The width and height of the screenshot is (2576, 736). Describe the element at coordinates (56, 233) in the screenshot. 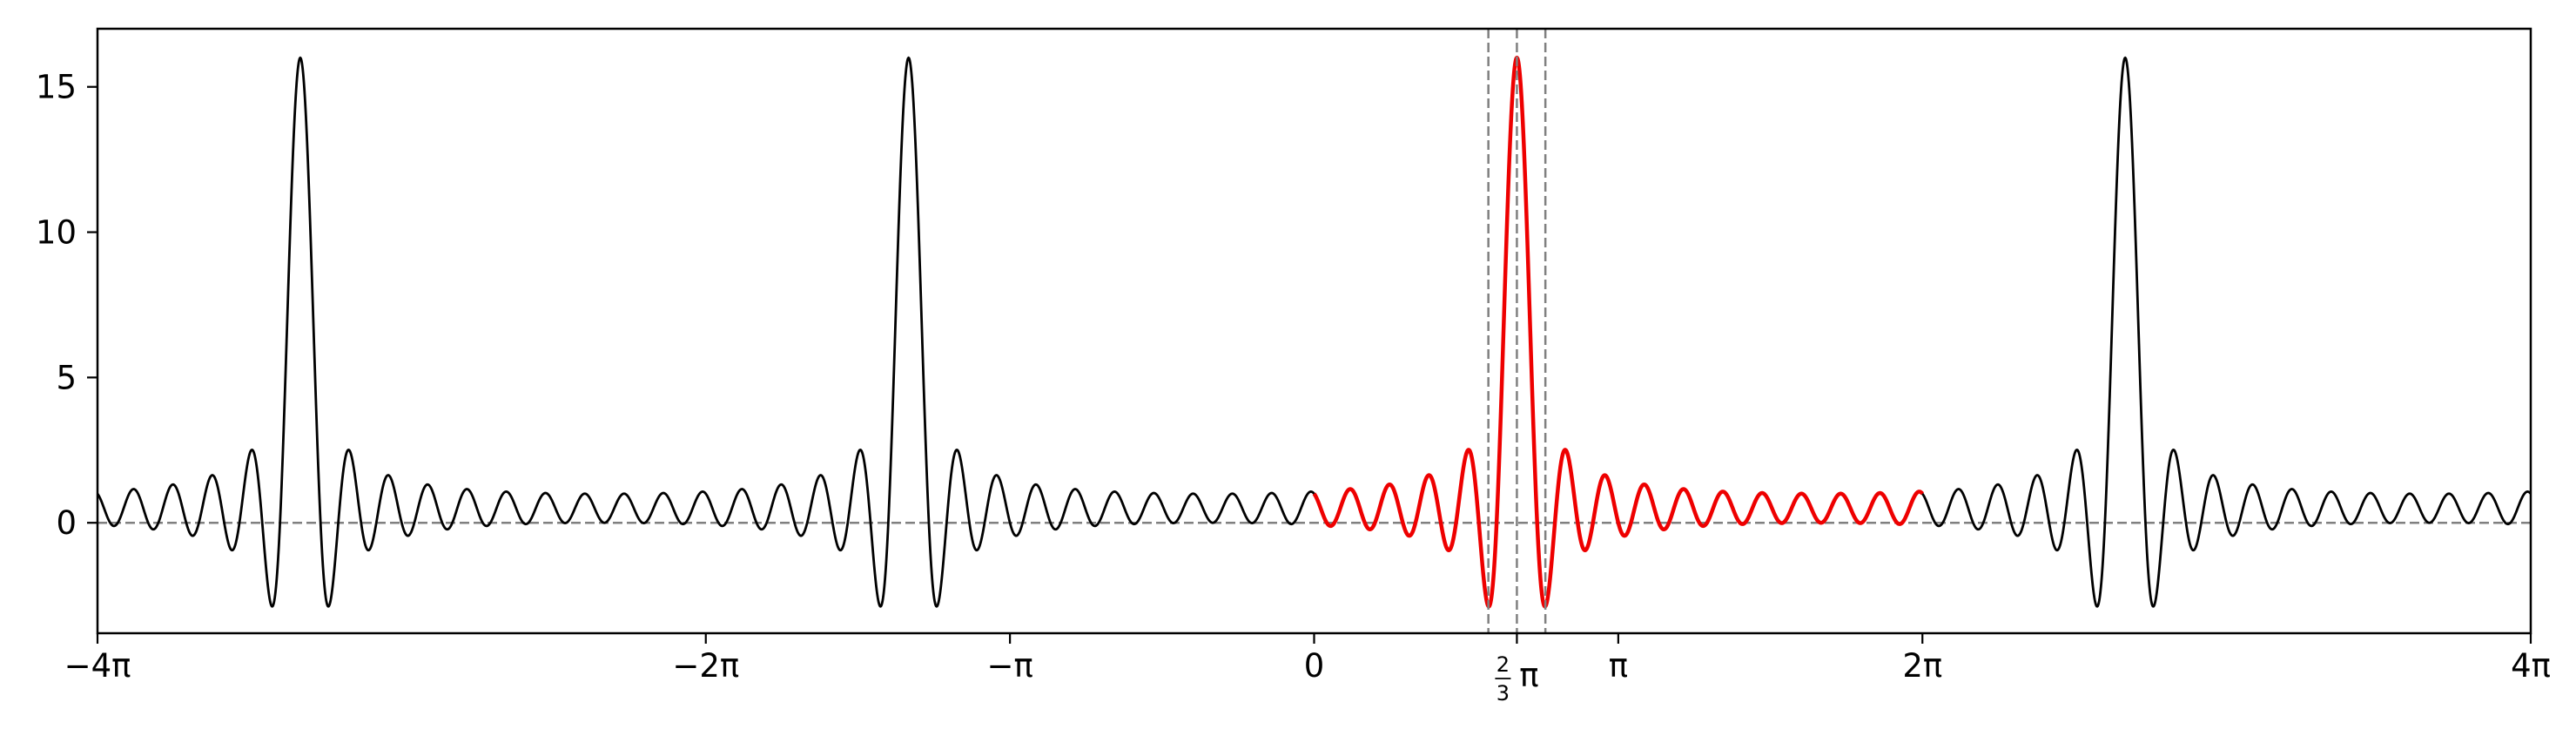

I see `y-tick-label: 10` at that location.